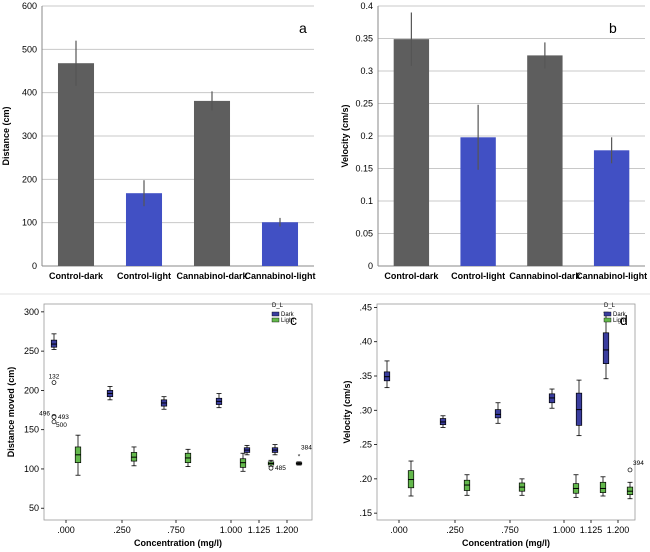  Describe the element at coordinates (11, 412) in the screenshot. I see `y-axis-title: Distance moved (cm)` at that location.